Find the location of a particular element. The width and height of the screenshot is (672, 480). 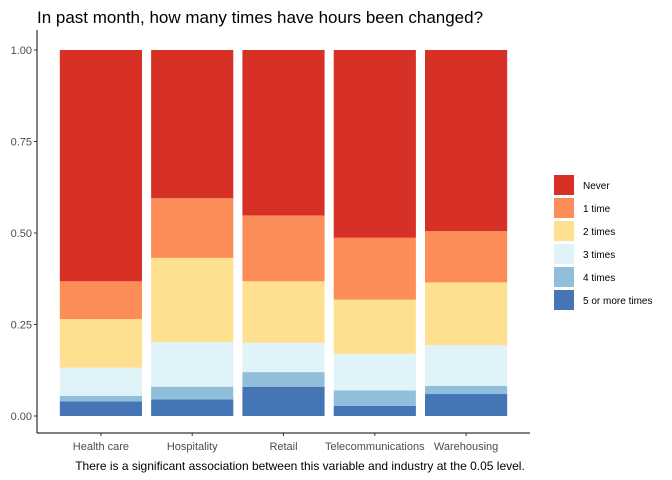

legend-label: 3 times is located at coordinates (599, 255).